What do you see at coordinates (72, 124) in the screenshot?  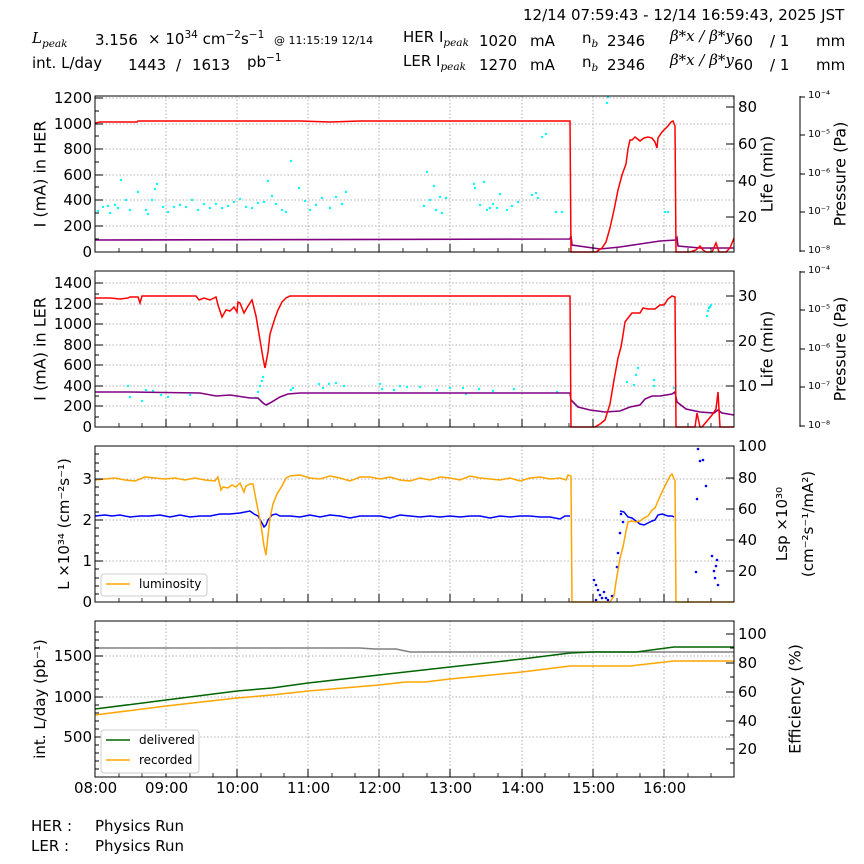 I see `her-ytick: 1000` at bounding box center [72, 124].